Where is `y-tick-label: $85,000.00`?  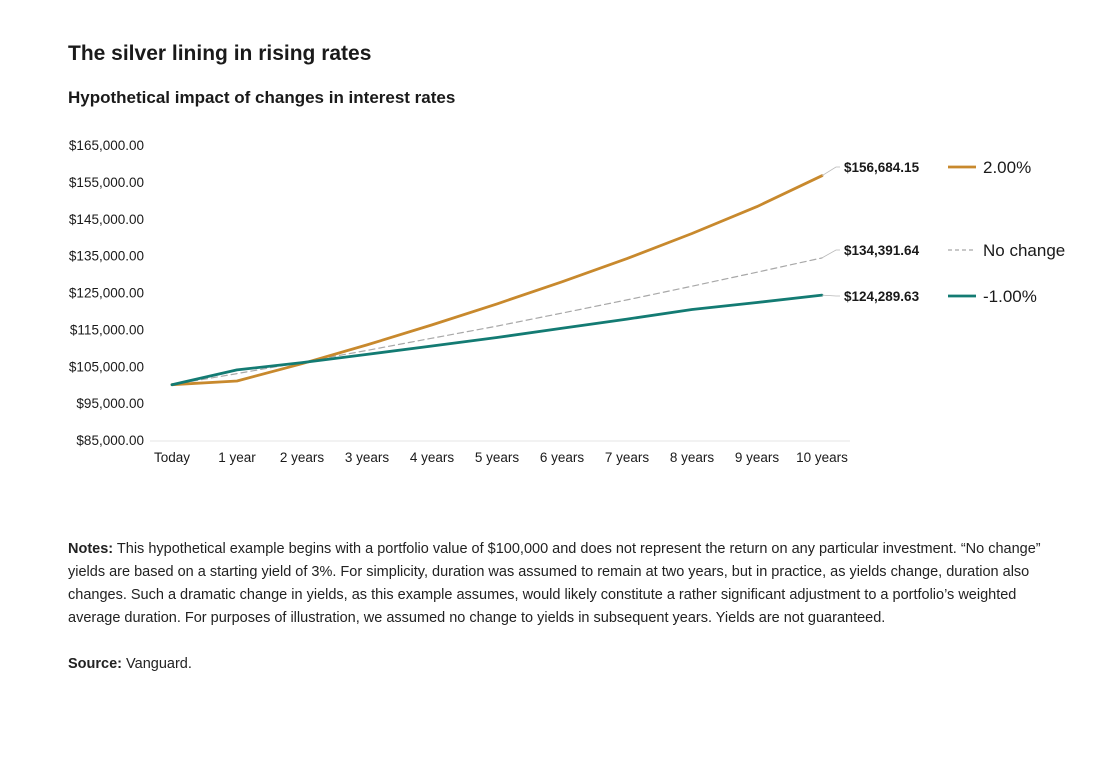 y-tick-label: $85,000.00 is located at coordinates (110, 440).